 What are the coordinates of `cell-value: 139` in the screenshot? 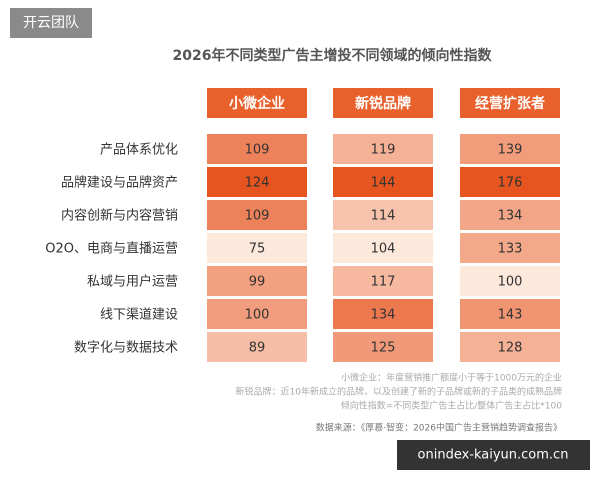 It's located at (510, 150).